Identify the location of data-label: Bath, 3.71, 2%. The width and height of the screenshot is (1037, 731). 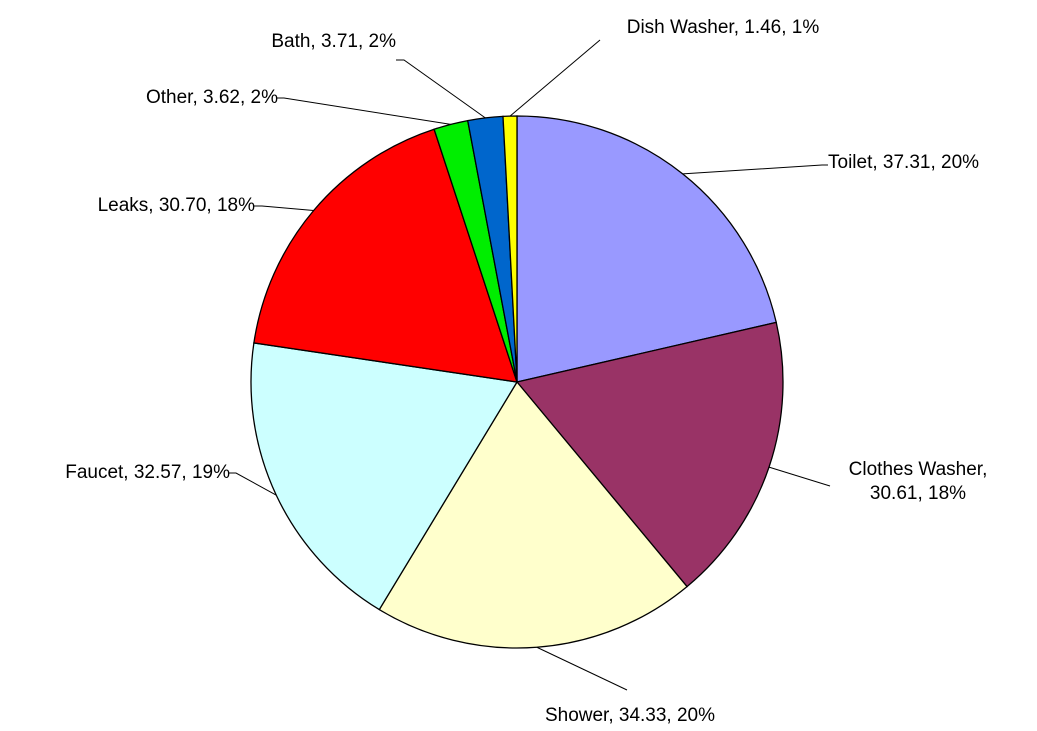
(333, 41).